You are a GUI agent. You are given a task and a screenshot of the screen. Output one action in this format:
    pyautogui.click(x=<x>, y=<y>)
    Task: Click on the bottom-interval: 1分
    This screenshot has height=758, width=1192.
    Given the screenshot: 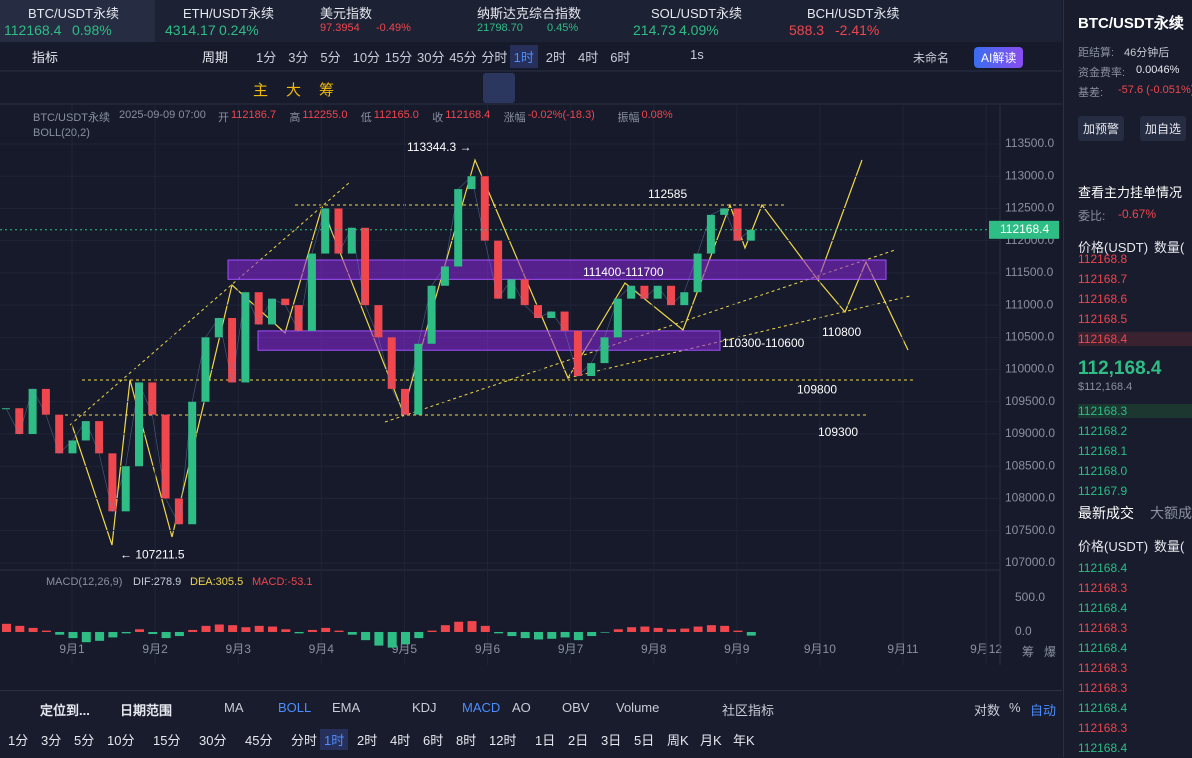 What is the action you would take?
    pyautogui.click(x=18, y=740)
    